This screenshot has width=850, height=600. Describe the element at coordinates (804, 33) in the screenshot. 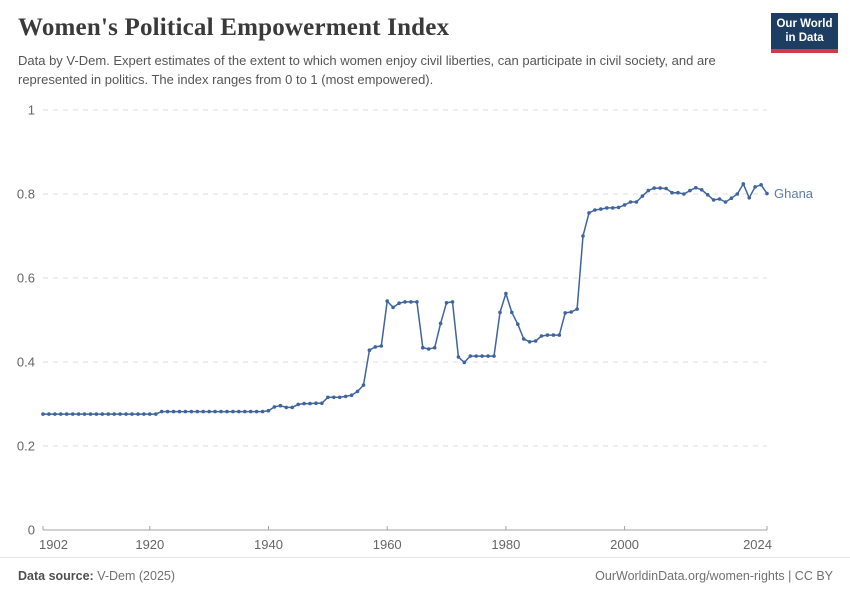

I see `owid-logo: Our World in Data` at that location.